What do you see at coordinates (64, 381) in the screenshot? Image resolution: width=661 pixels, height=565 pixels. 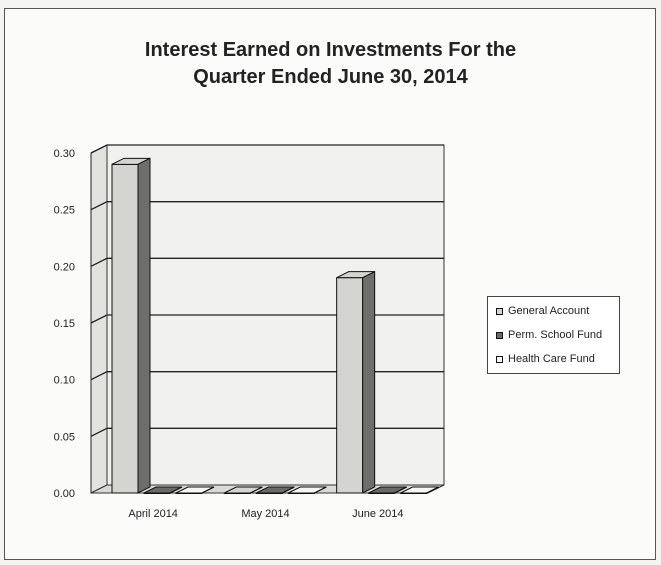 I see `y-tick-label: 0.10` at bounding box center [64, 381].